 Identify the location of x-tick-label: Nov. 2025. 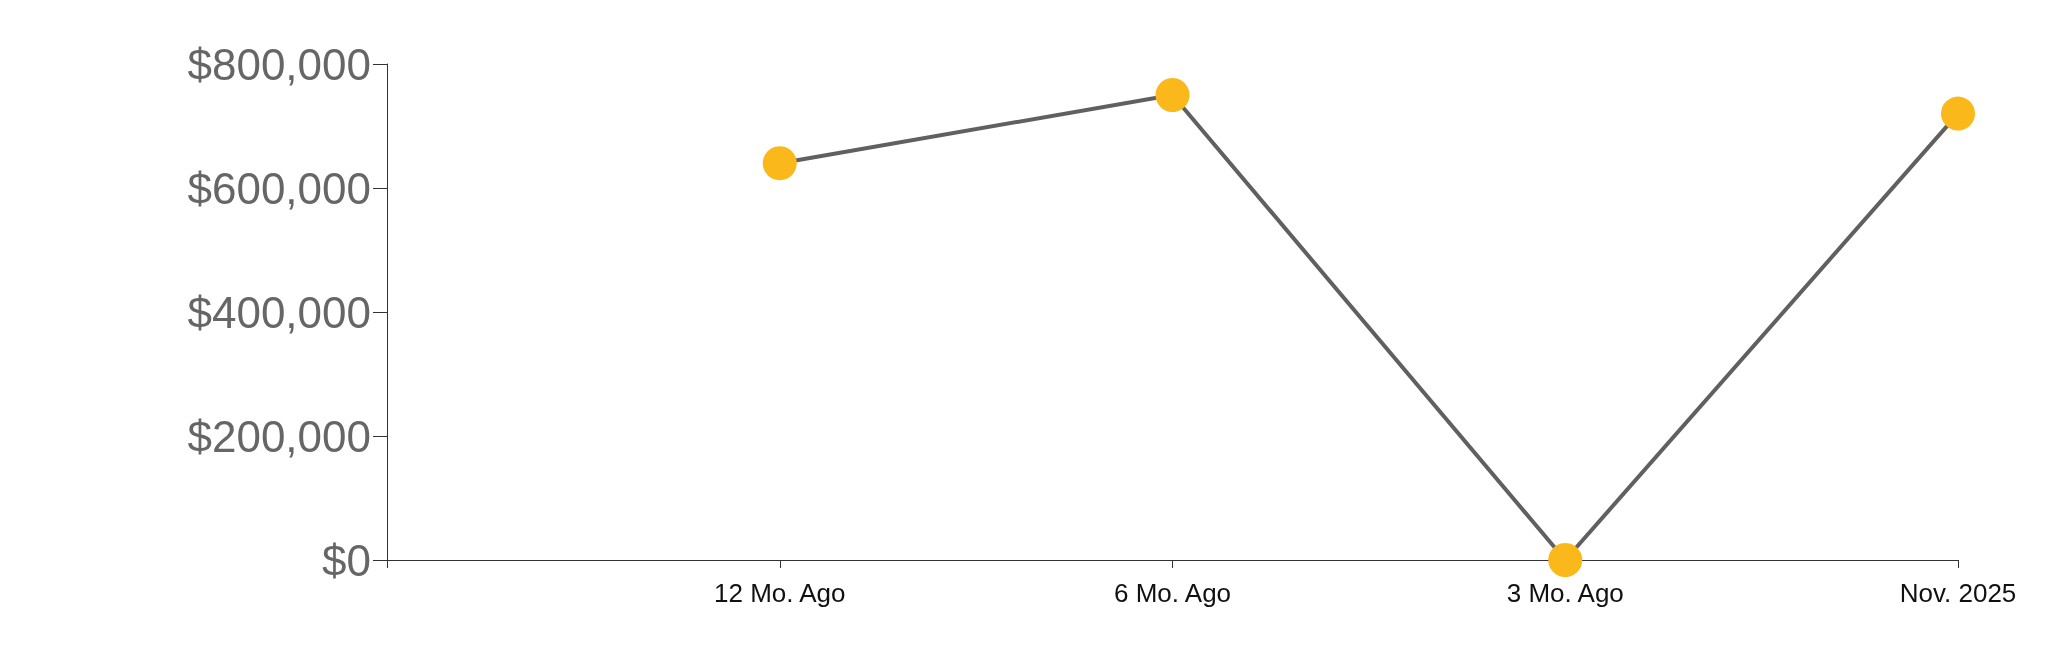
(1958, 593).